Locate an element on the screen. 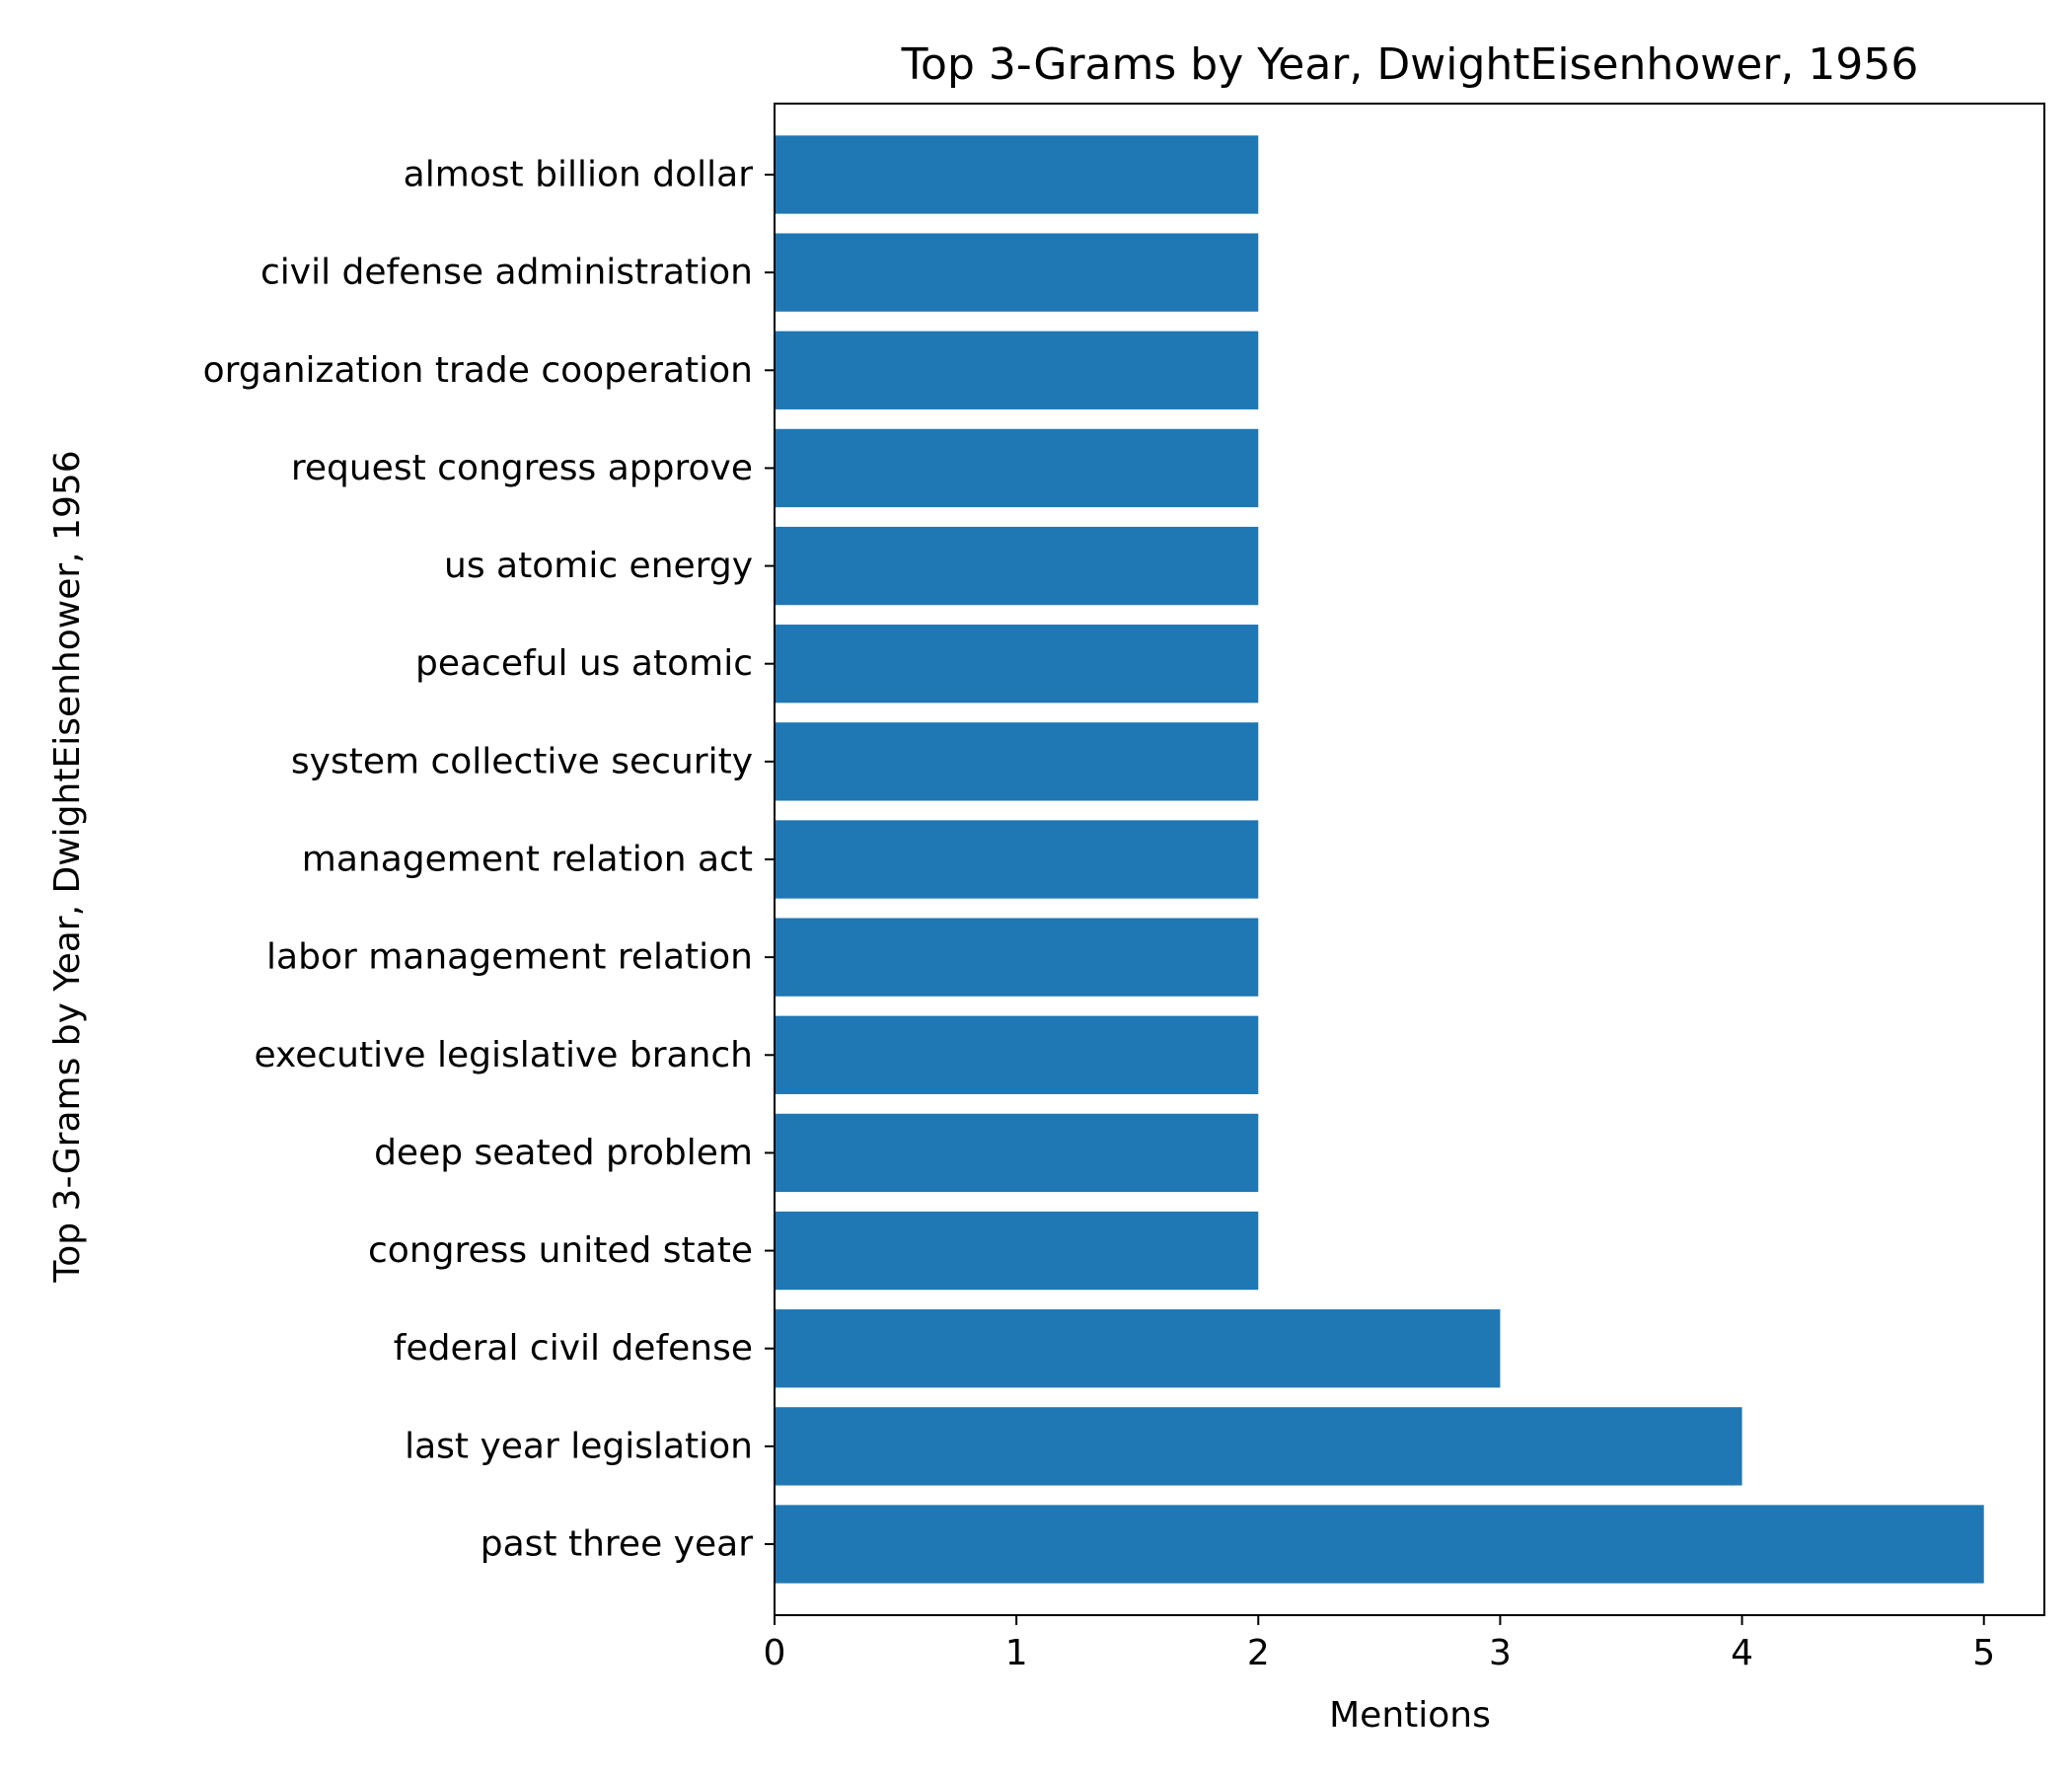 This screenshot has height=1776, width=2072. y-tick-label: request congress approve is located at coordinates (522, 468).